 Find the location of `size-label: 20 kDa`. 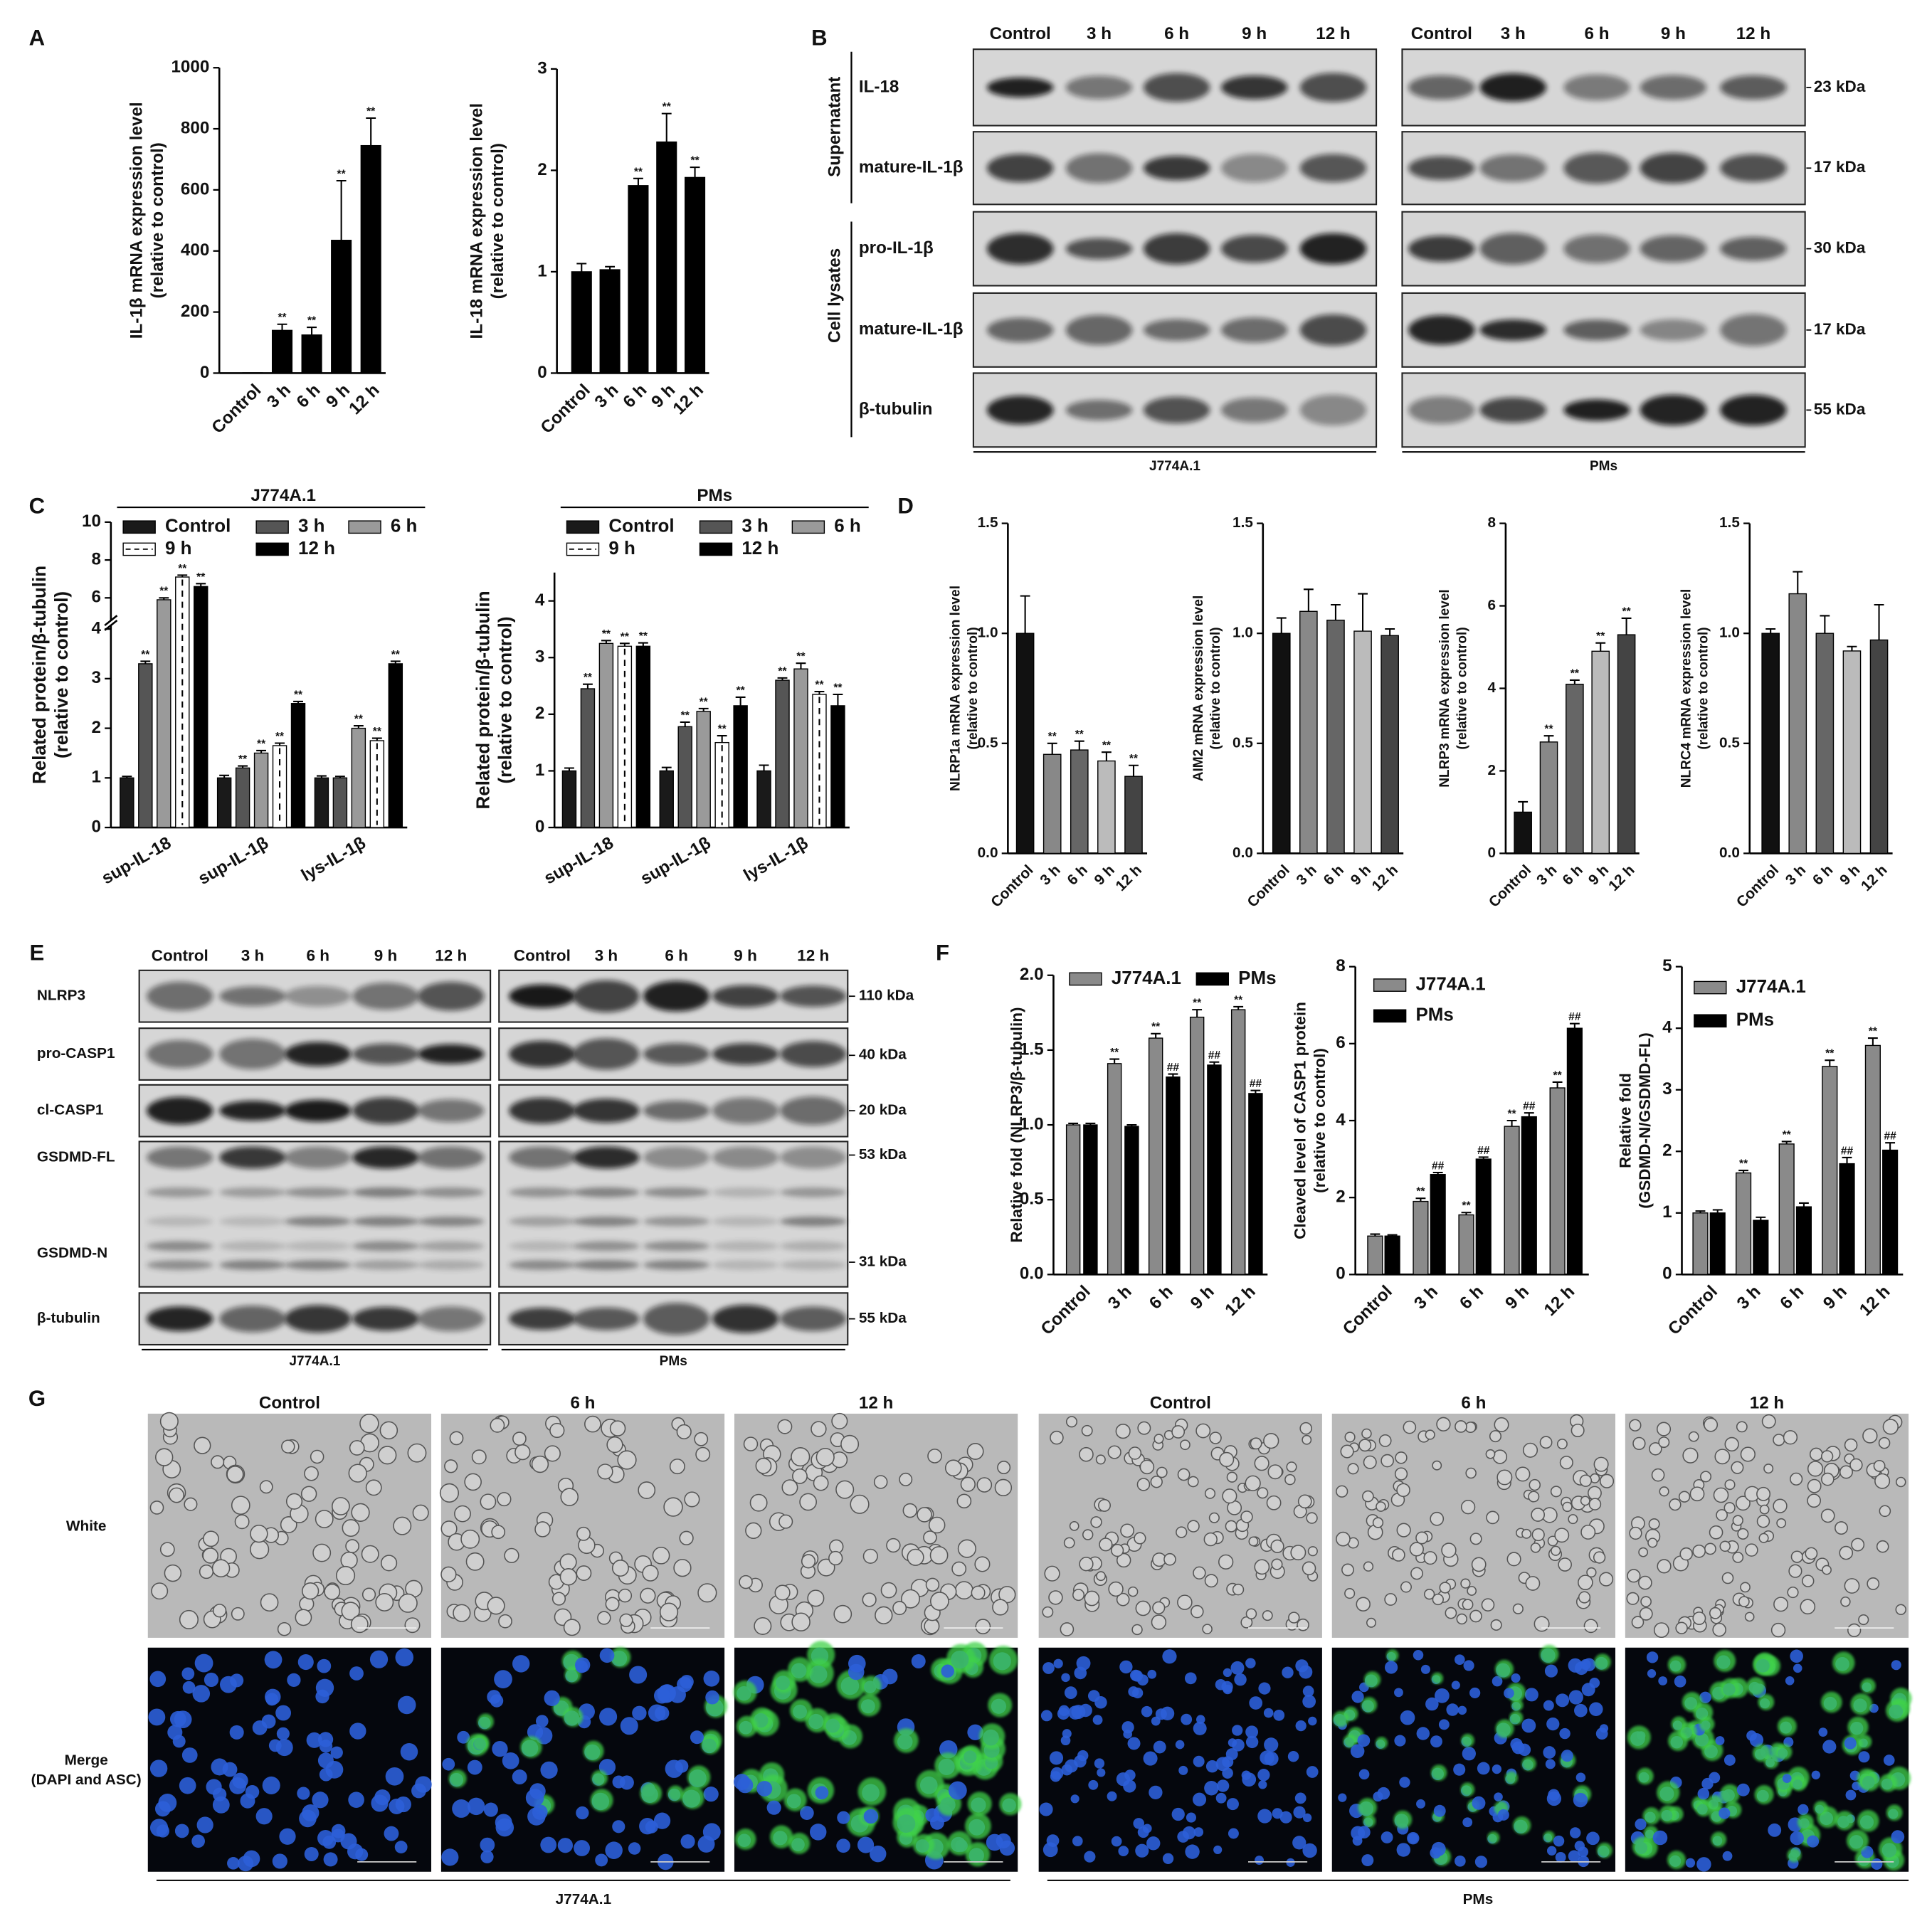

size-label: 20 kDa is located at coordinates (883, 1110).